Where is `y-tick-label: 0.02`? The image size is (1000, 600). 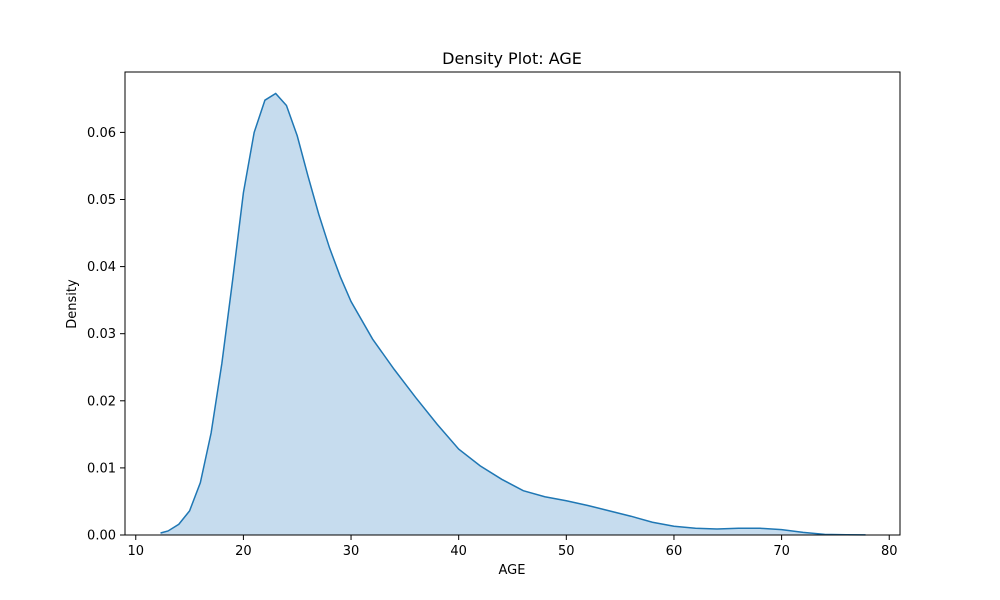
y-tick-label: 0.02 is located at coordinates (101, 401).